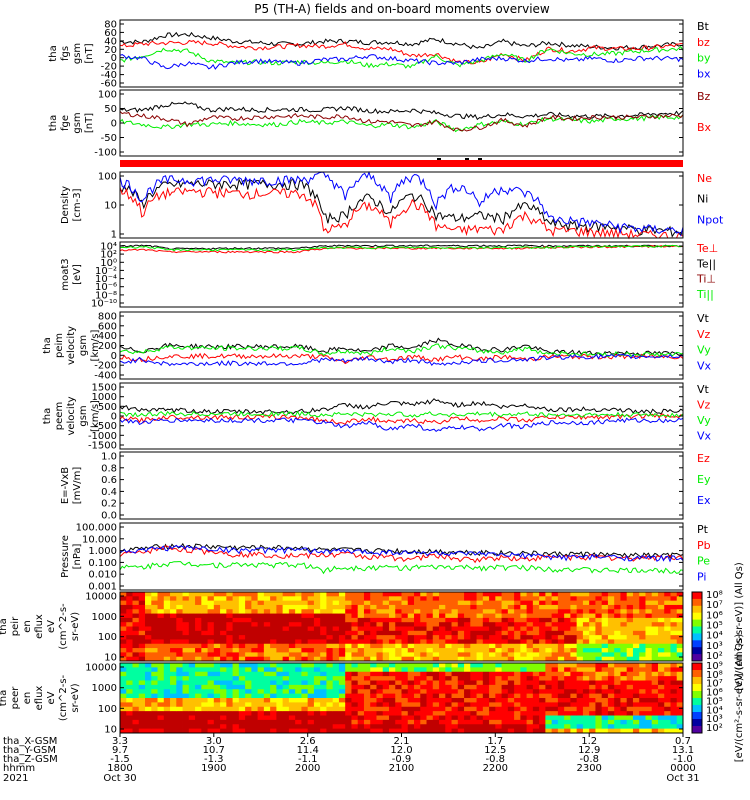 This screenshot has width=750, height=800. Describe the element at coordinates (39, 626) in the screenshot. I see `y-label-line: eflux` at that location.